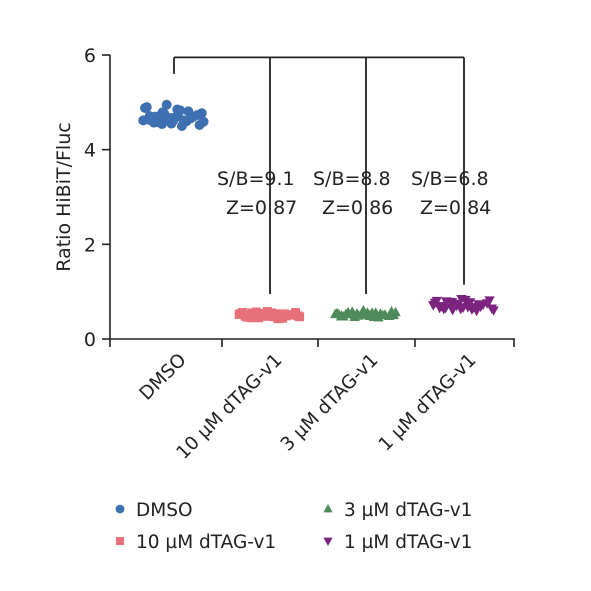 The image size is (591, 591). What do you see at coordinates (328, 542) in the screenshot?
I see `legend-marker-1-um-dtag-v1` at bounding box center [328, 542].